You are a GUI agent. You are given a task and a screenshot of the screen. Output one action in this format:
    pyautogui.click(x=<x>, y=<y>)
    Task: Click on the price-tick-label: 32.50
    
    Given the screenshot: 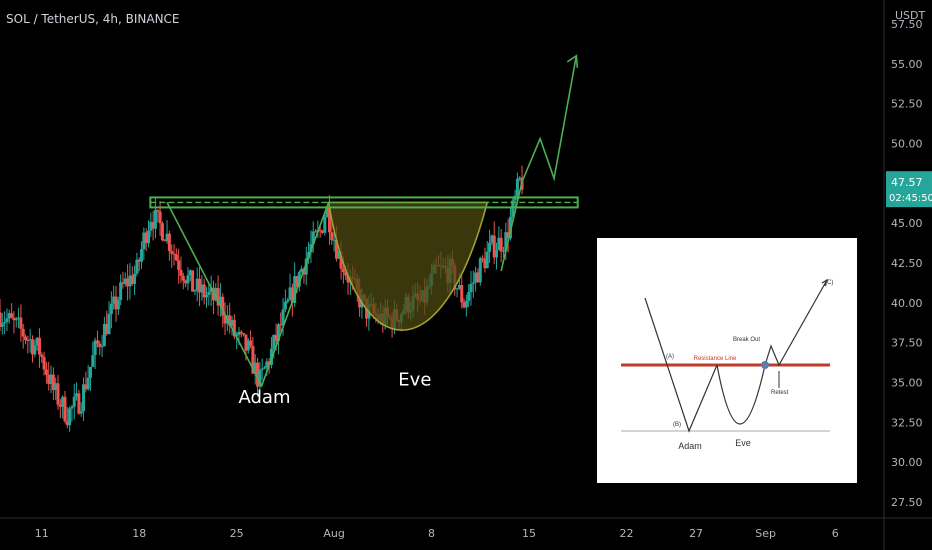 What is the action you would take?
    pyautogui.click(x=907, y=422)
    